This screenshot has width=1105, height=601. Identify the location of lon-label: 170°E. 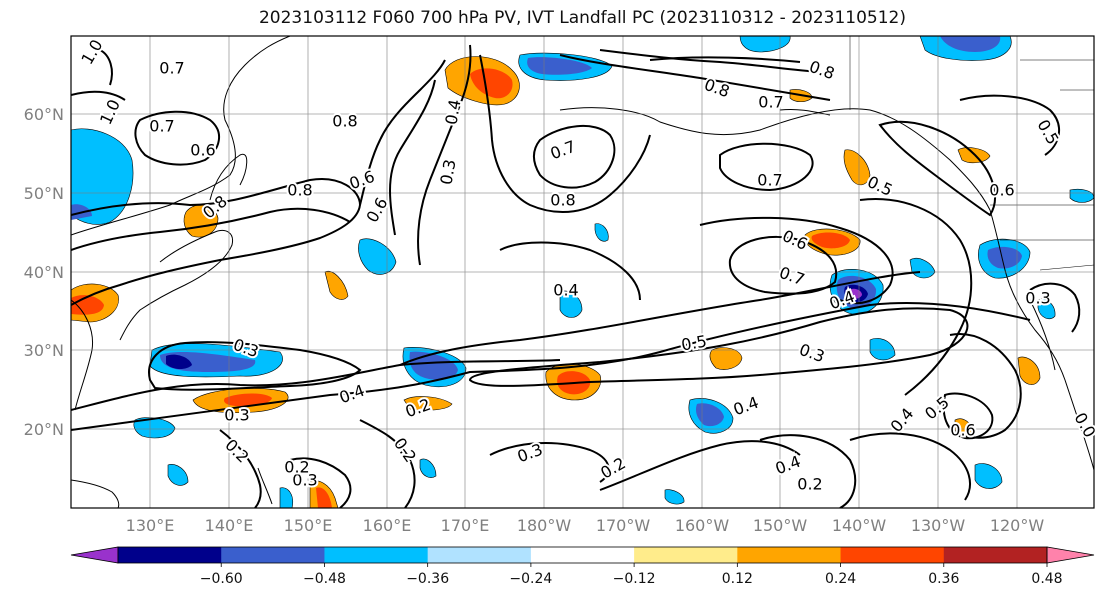
(465, 525).